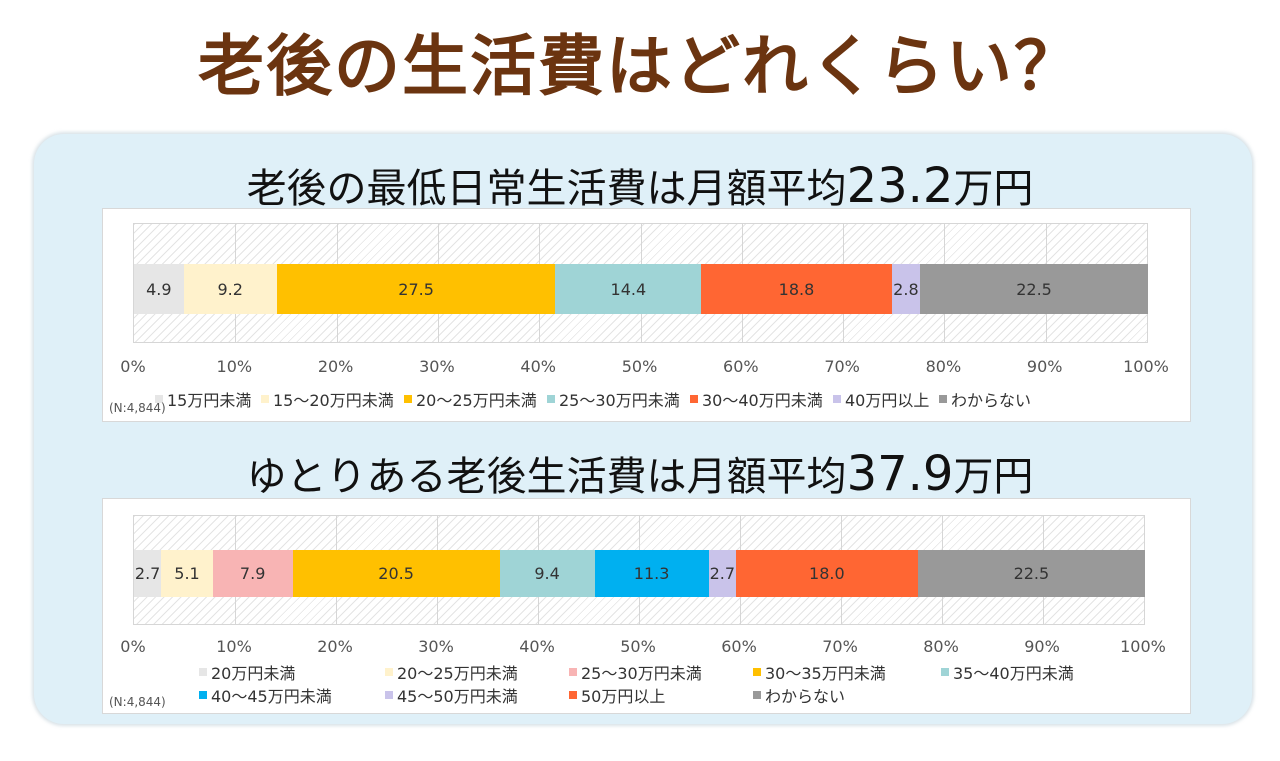 The height and width of the screenshot is (761, 1280). What do you see at coordinates (887, 400) in the screenshot?
I see `legend-label: 40万円以上` at bounding box center [887, 400].